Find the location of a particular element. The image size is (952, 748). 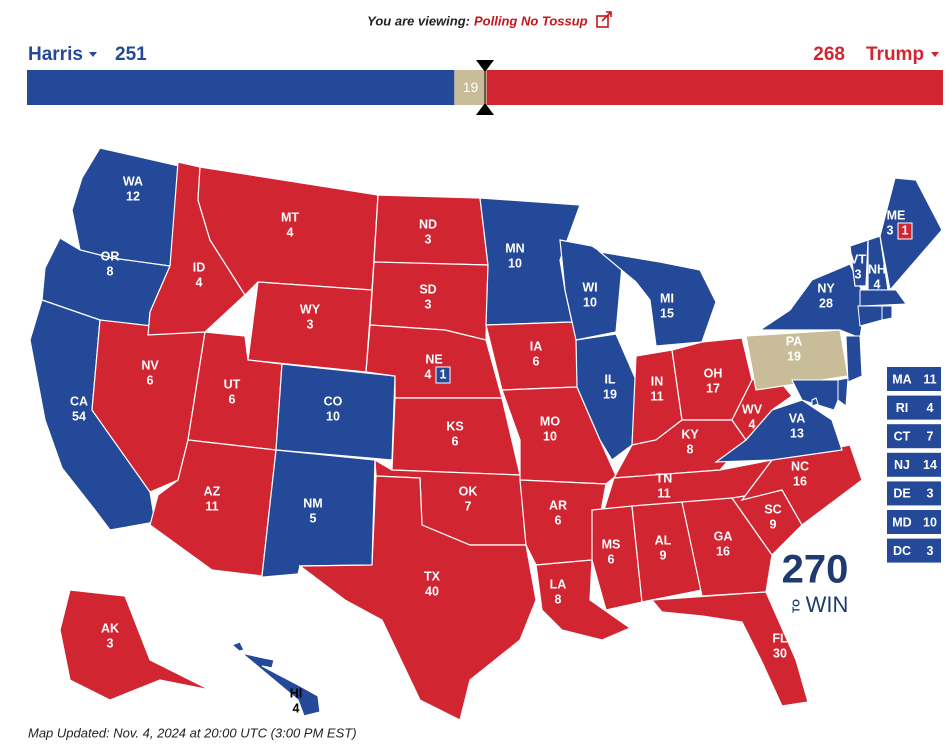

dem-candidate: Harris 251 is located at coordinates (87, 54).